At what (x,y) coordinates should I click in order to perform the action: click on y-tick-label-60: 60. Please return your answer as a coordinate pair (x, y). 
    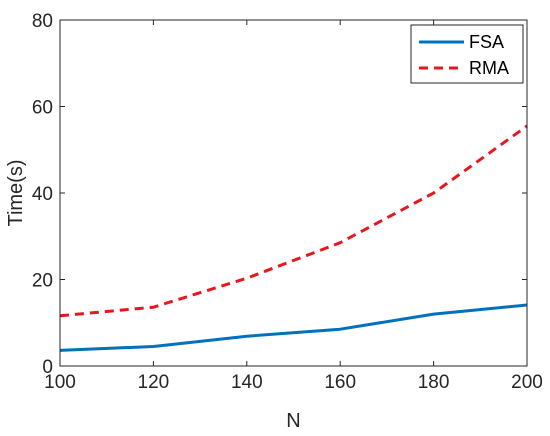
    Looking at the image, I should click on (42, 108).